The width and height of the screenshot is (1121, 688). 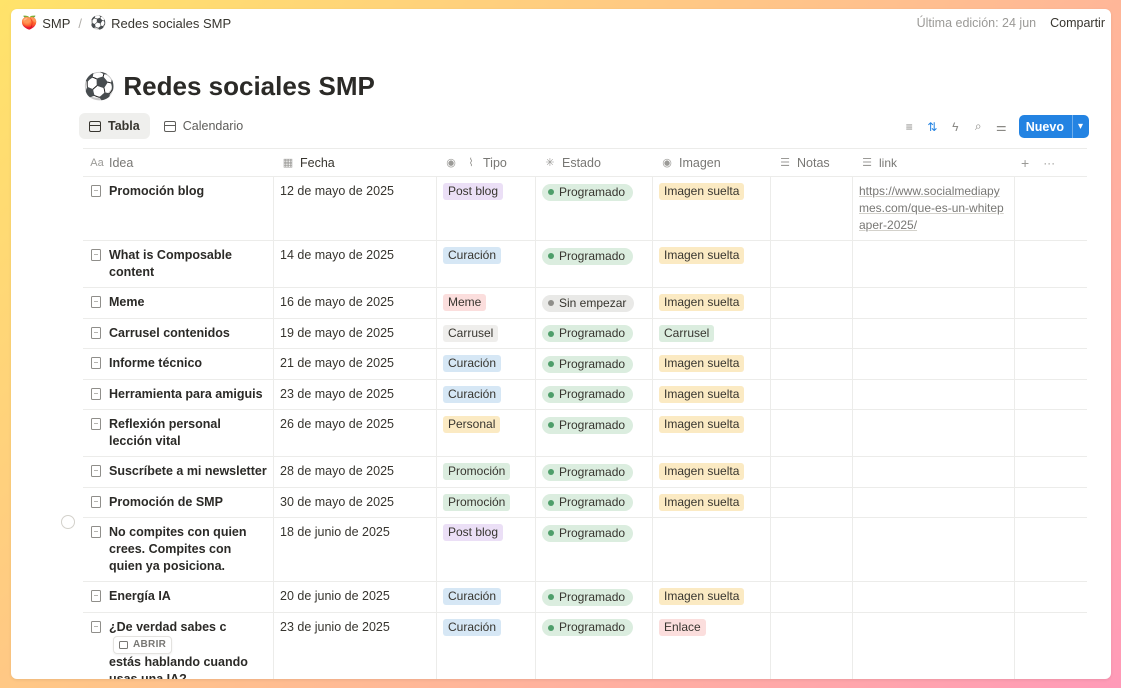 I want to click on idea-title: What is Composable content, so click(x=170, y=263).